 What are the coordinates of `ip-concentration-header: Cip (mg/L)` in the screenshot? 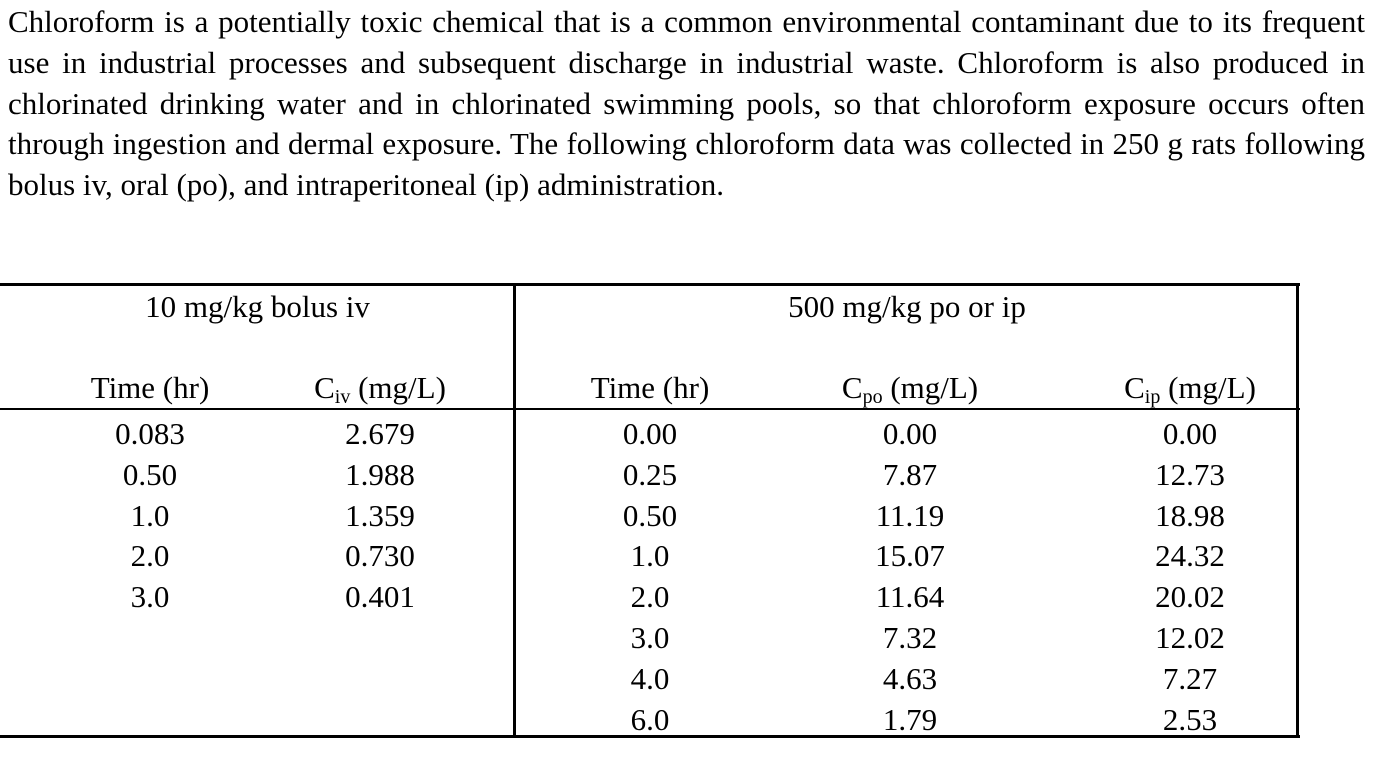 It's located at (1190, 389).